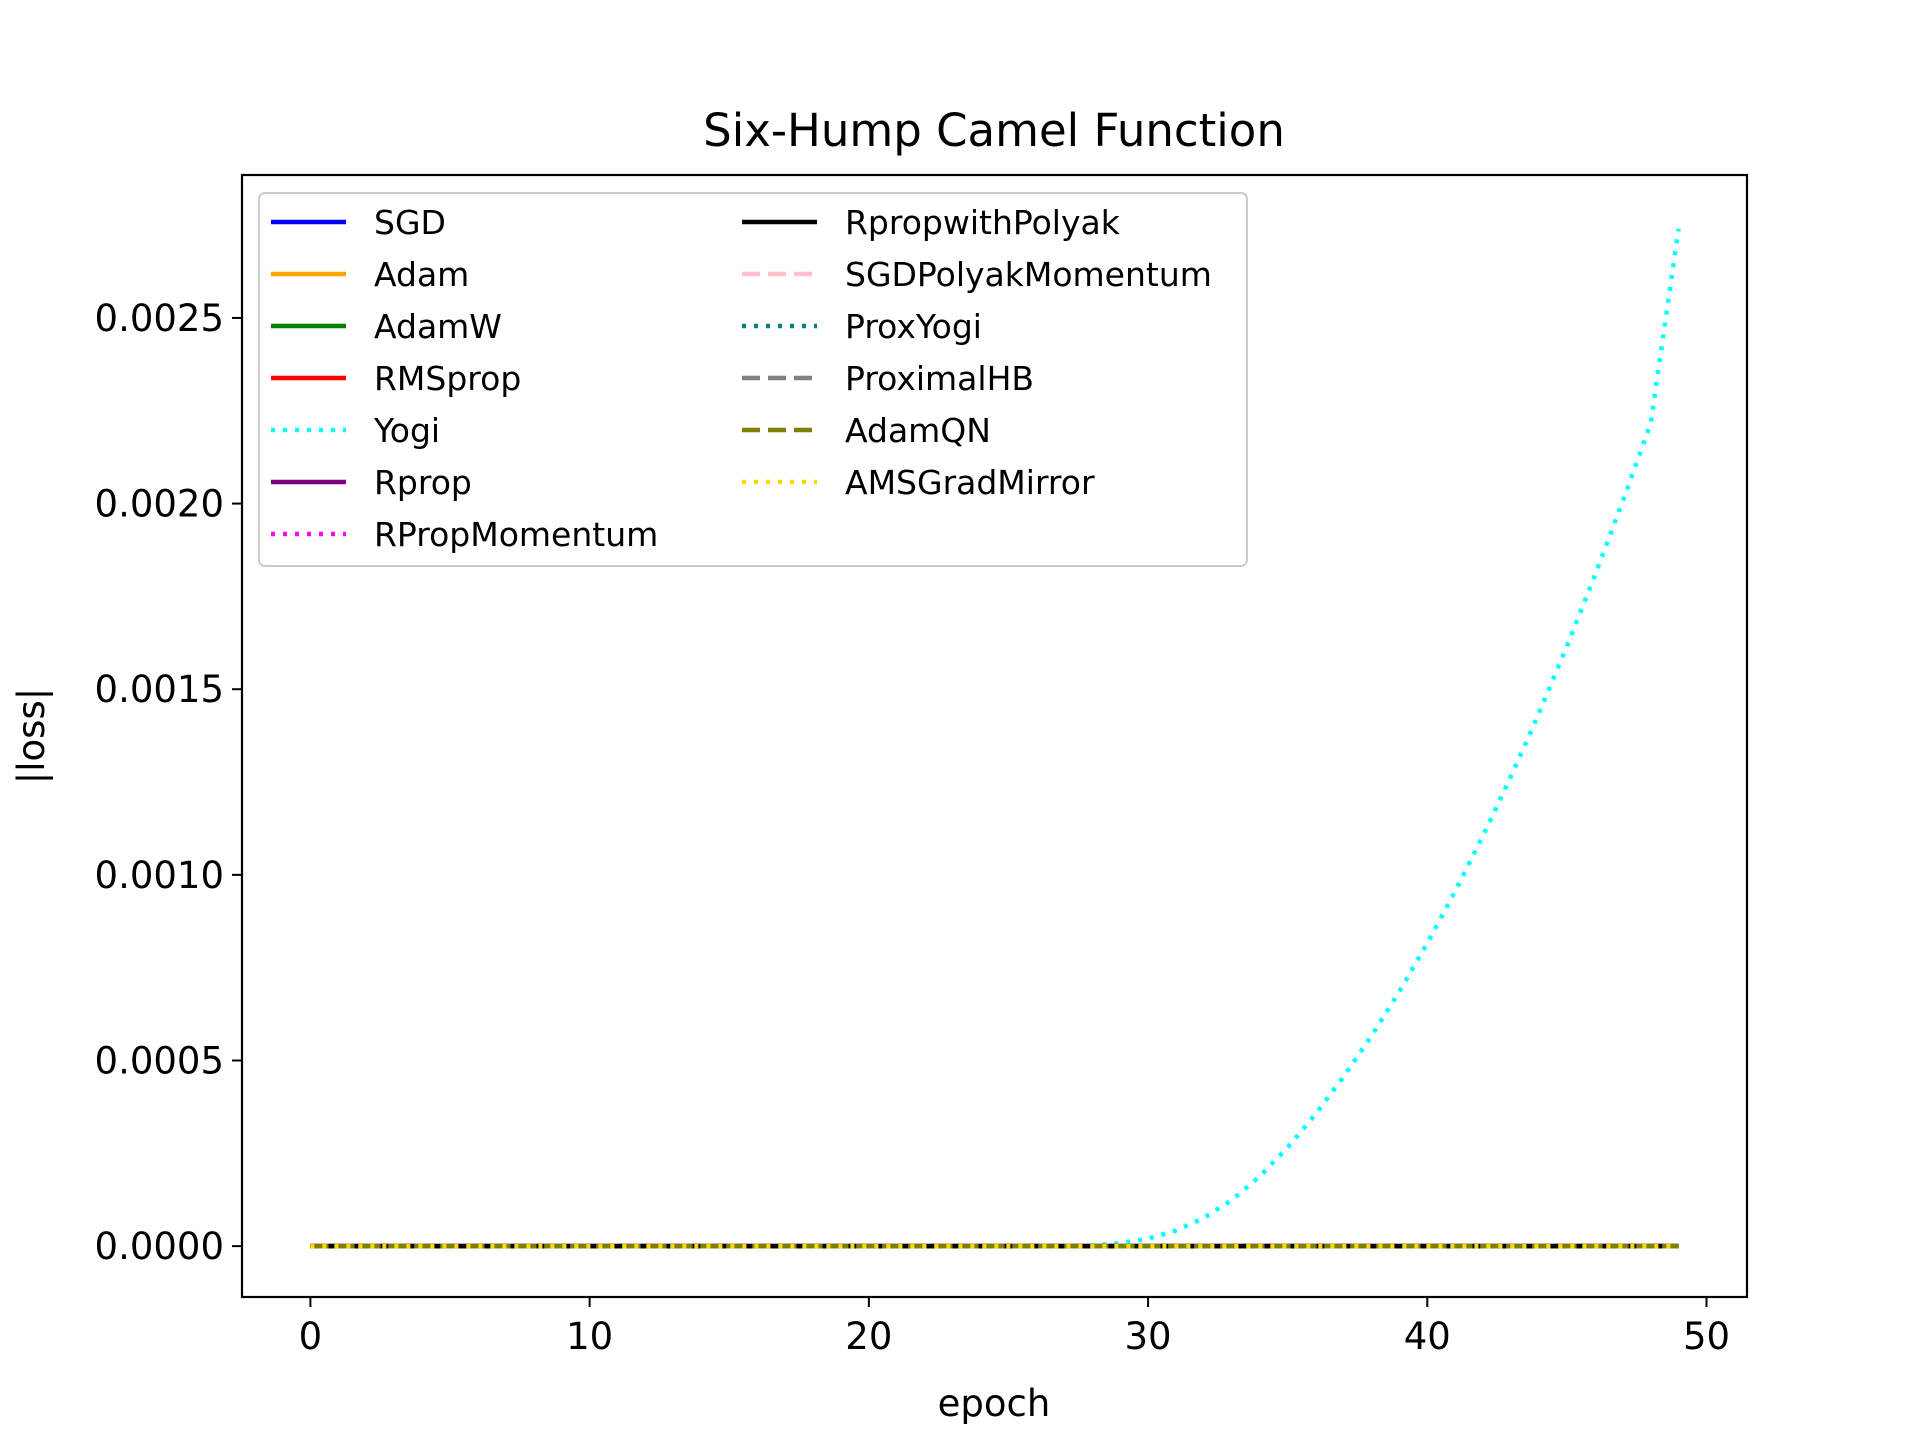  What do you see at coordinates (983, 222) in the screenshot?
I see `legend-label: RpropwithPolyak` at bounding box center [983, 222].